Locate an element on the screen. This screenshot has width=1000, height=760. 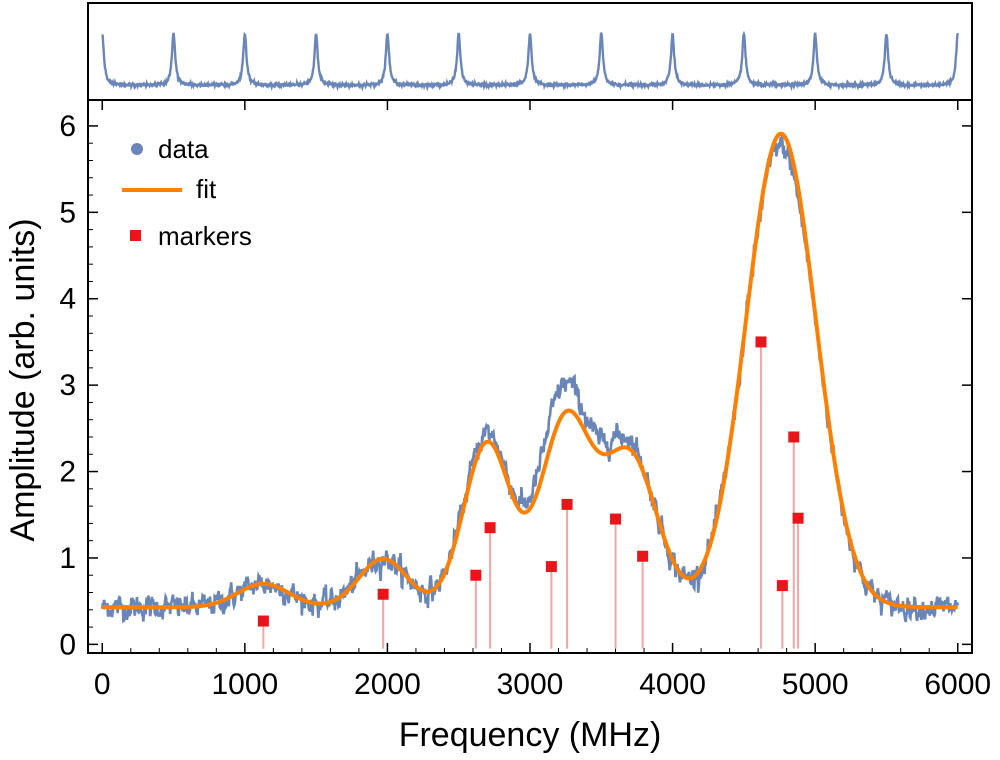
top-panel is located at coordinates (530, 51).